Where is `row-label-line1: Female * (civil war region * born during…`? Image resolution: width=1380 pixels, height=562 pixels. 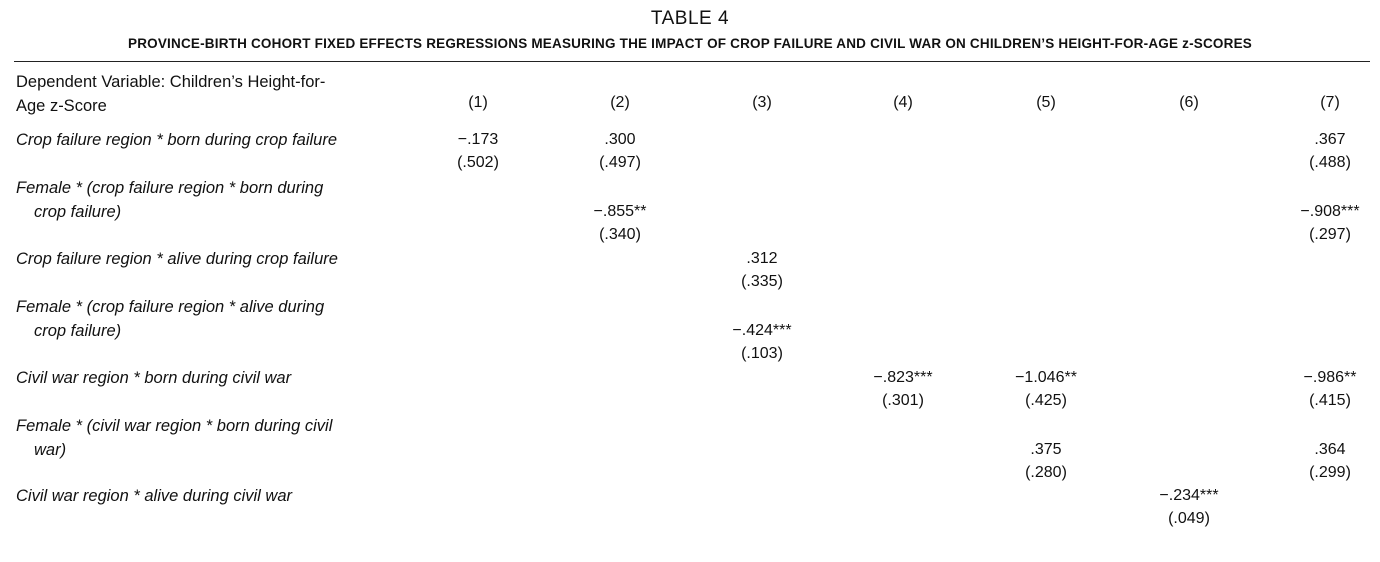 row-label-line1: Female * (civil war region * born during… is located at coordinates (174, 426).